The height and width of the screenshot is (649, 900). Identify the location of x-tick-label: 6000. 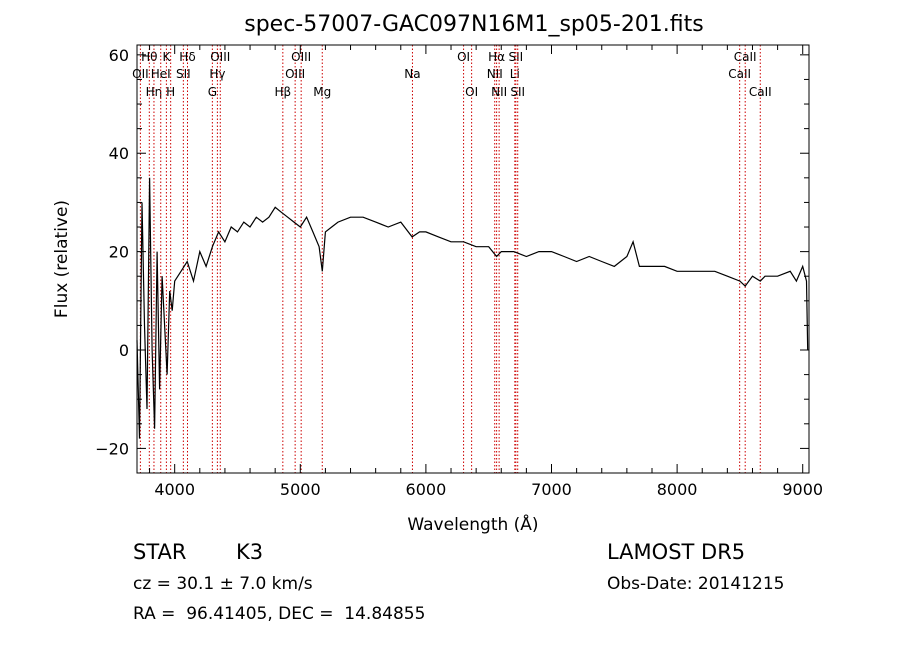
(426, 489).